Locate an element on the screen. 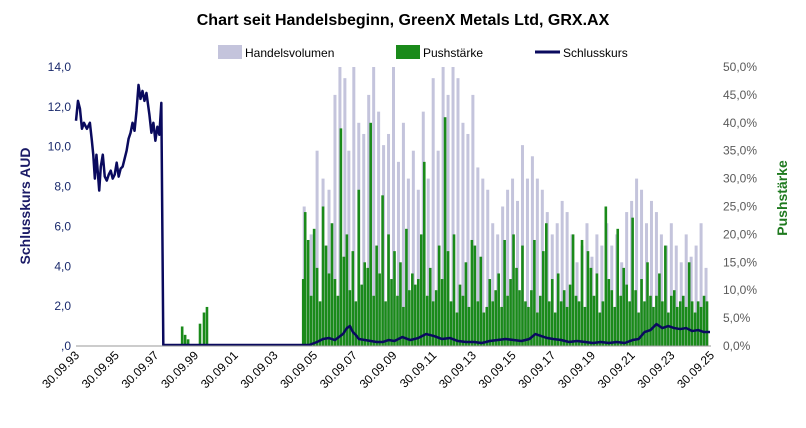 The image size is (806, 428). y-tick-right: 30,0% is located at coordinates (740, 179).